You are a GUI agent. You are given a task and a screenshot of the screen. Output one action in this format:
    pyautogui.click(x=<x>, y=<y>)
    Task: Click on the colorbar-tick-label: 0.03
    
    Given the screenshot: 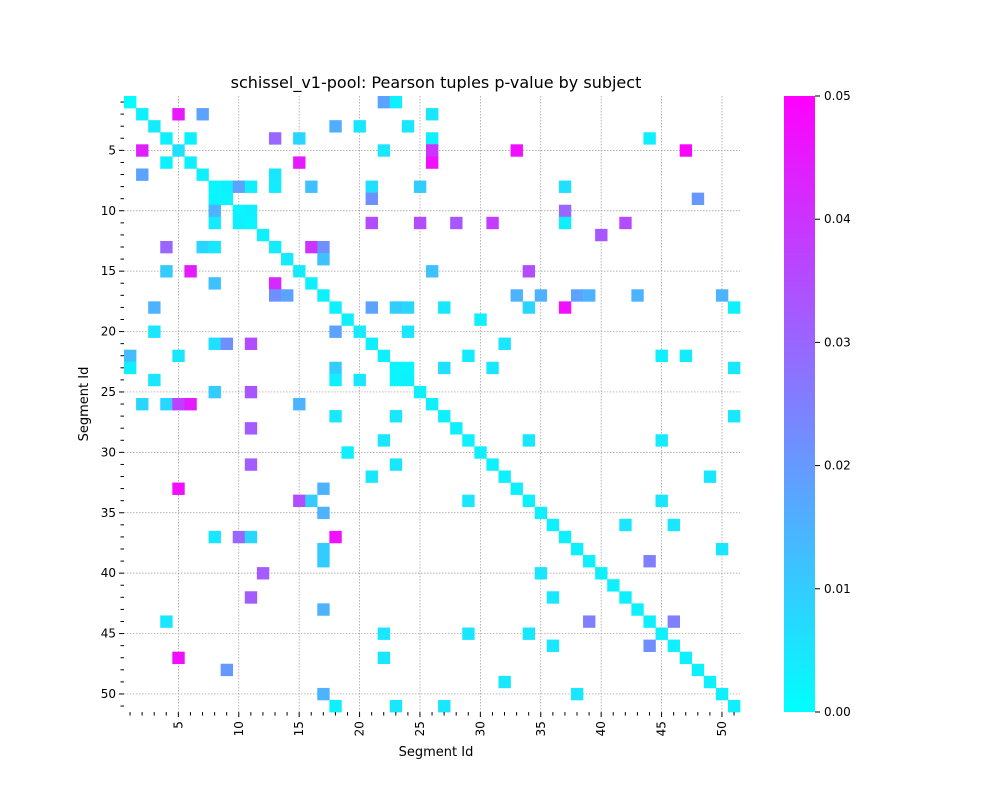 What is the action you would take?
    pyautogui.click(x=837, y=342)
    